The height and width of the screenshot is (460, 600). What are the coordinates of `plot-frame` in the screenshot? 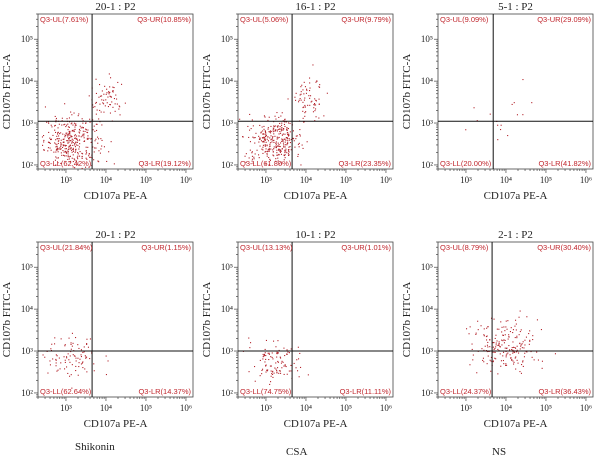 It's located at (315, 319).